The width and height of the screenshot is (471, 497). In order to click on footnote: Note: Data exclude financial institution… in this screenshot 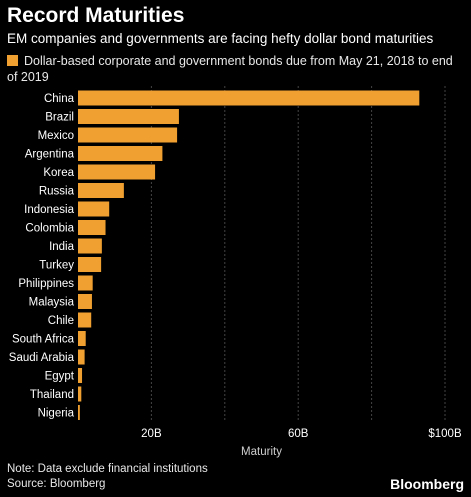, I will do `click(107, 469)`.